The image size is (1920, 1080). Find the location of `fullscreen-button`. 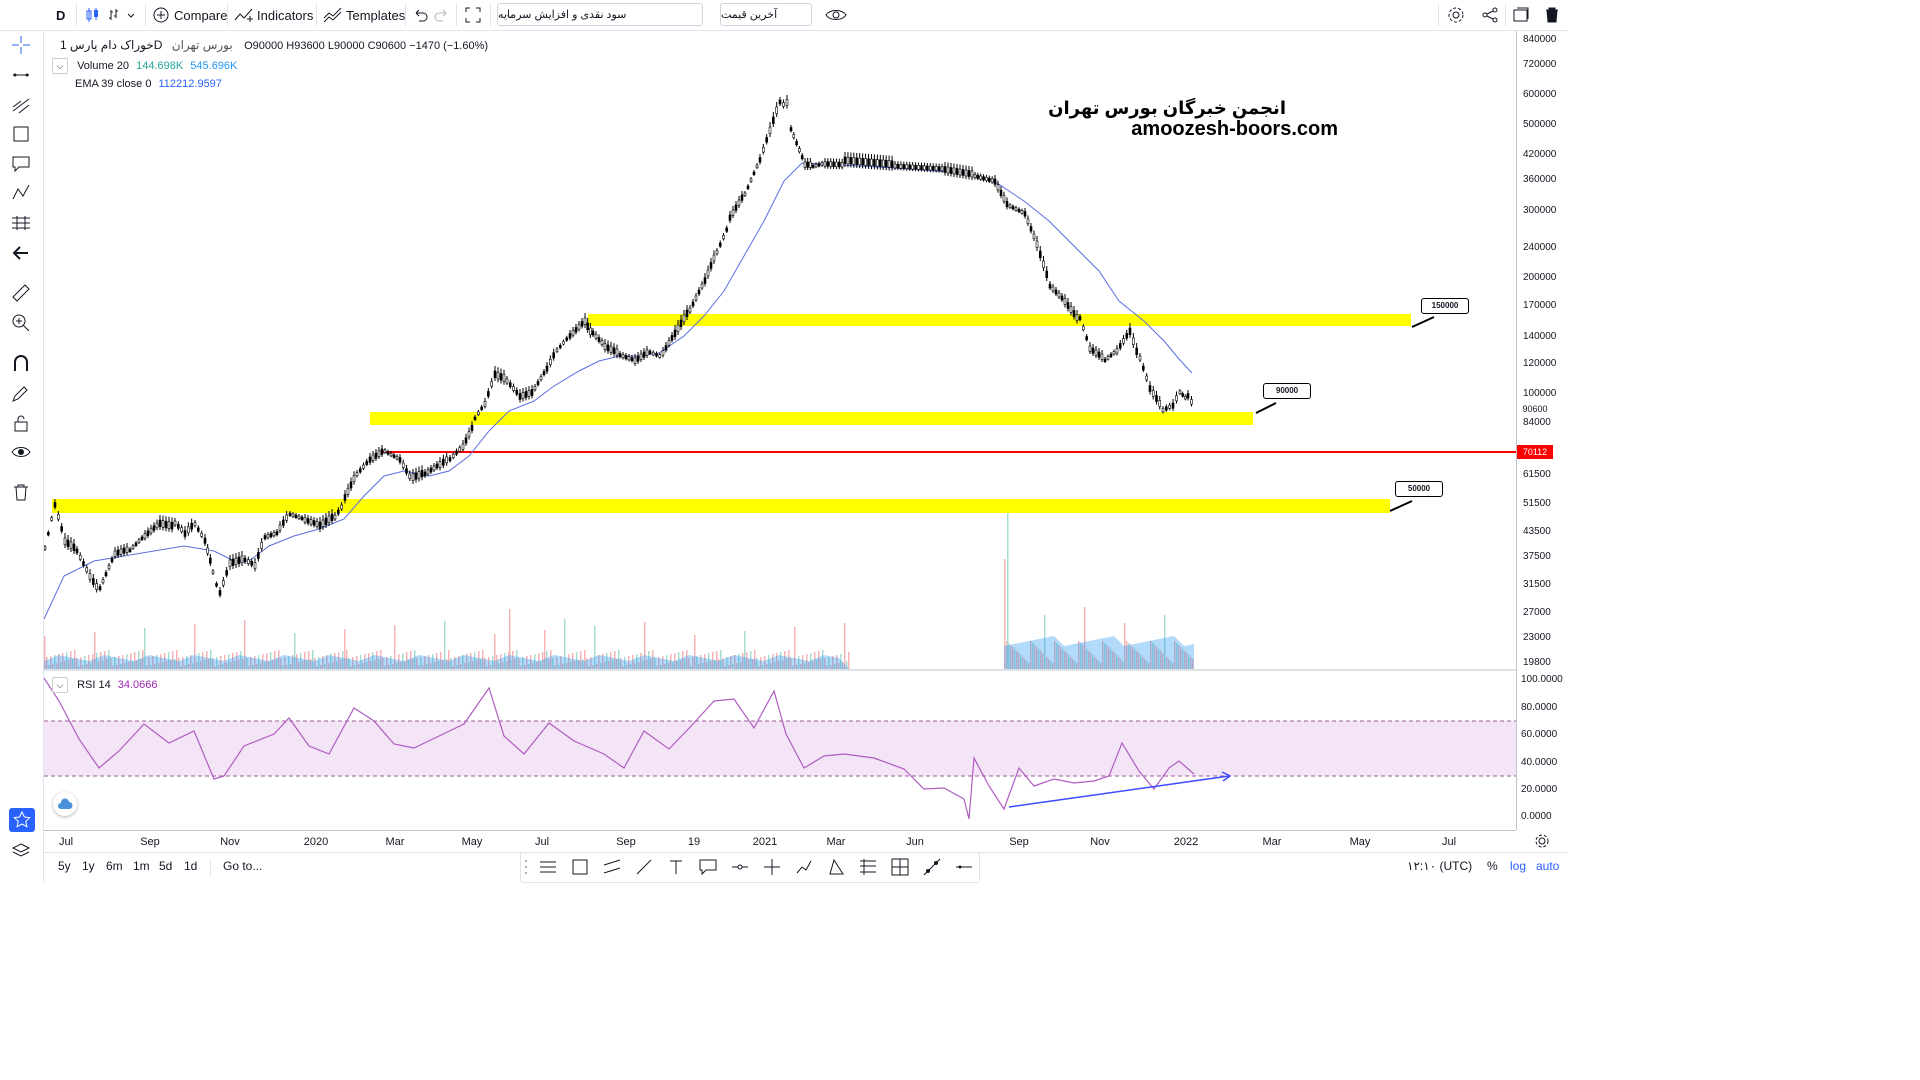

fullscreen-button is located at coordinates (473, 15).